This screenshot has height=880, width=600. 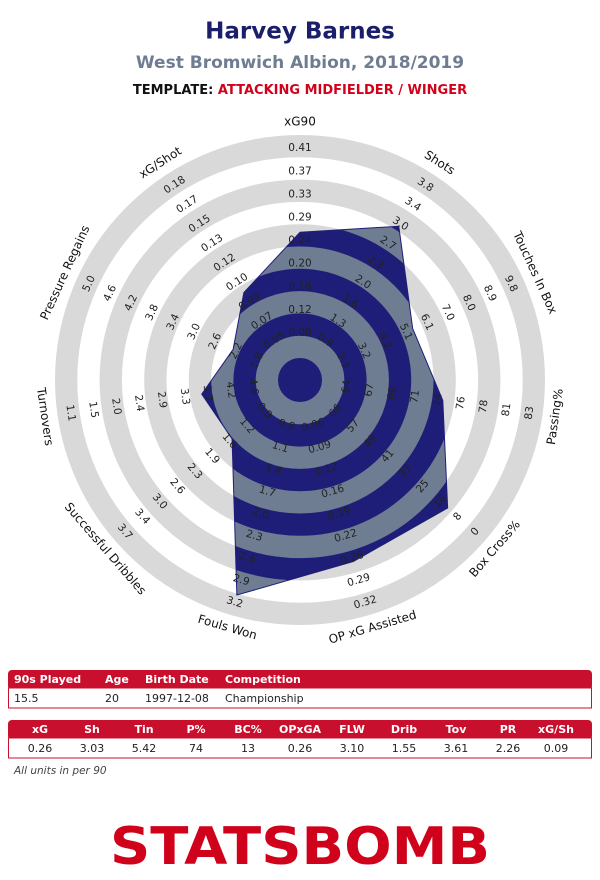 What do you see at coordinates (508, 729) in the screenshot?
I see `column-header: PR` at bounding box center [508, 729].